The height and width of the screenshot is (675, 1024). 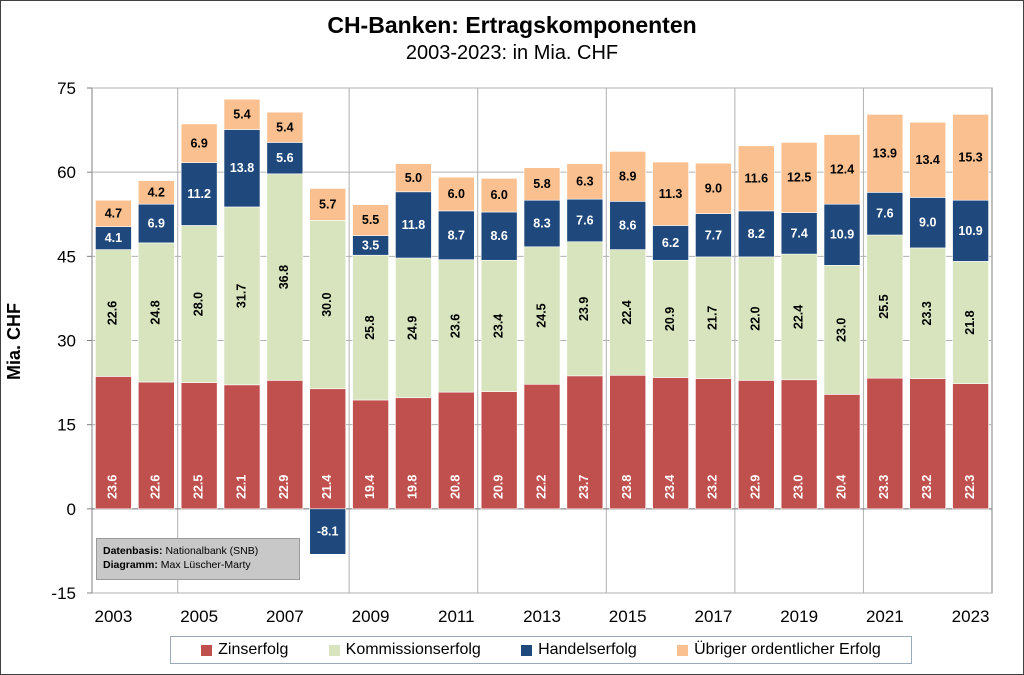 I want to click on data-label: 23.9, so click(x=584, y=309).